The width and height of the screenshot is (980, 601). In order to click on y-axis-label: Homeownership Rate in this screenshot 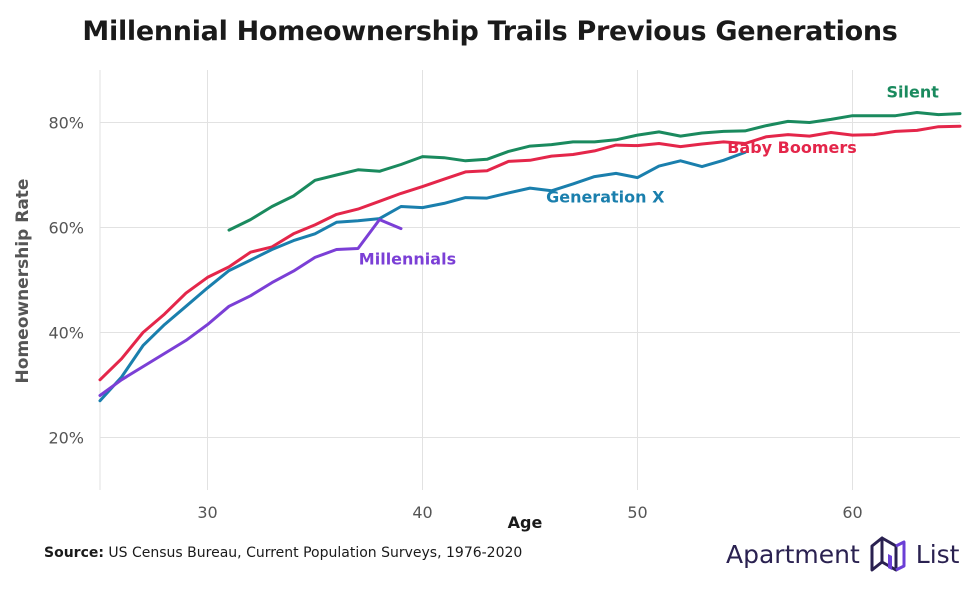, I will do `click(23, 281)`.